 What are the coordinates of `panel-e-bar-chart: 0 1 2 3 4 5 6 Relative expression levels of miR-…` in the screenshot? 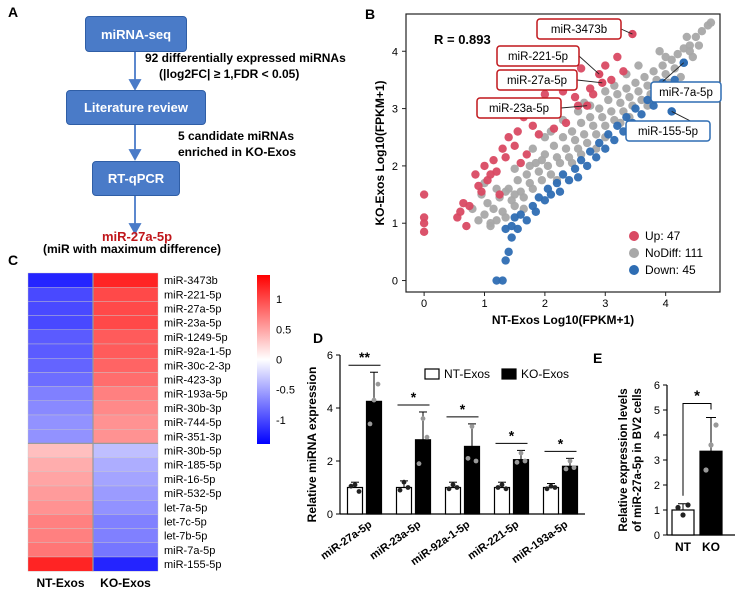 It's located at (676, 467).